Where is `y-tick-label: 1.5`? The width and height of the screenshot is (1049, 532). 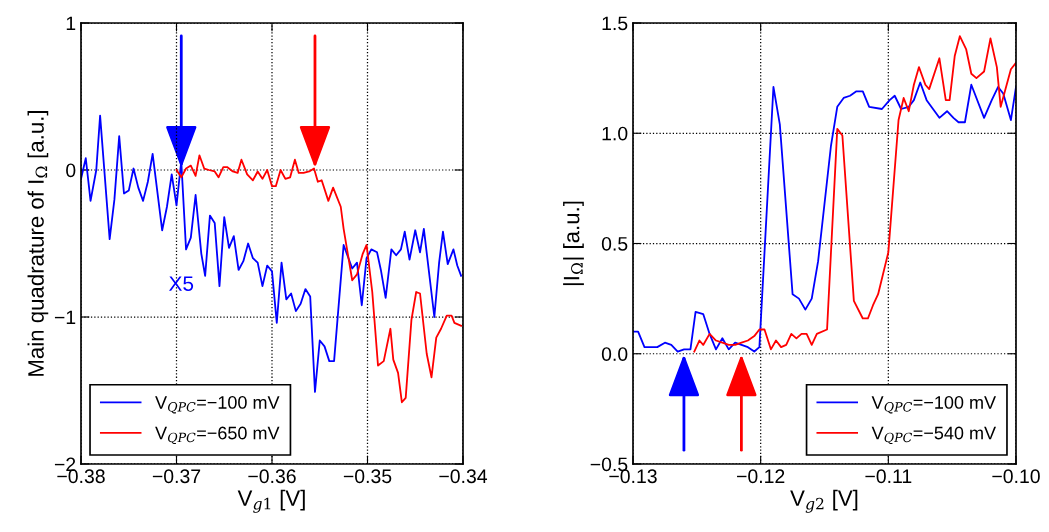
y-tick-label: 1.5 is located at coordinates (615, 23).